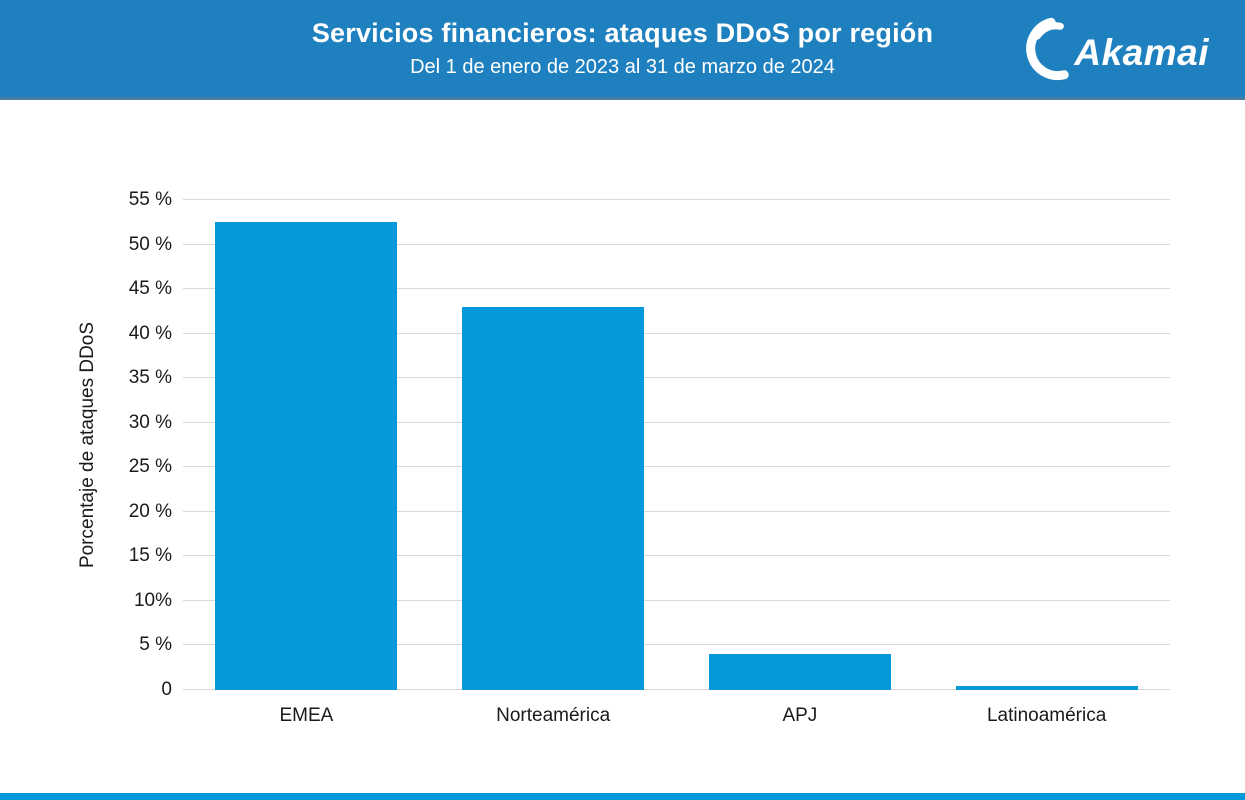 Image resolution: width=1245 pixels, height=800 pixels. What do you see at coordinates (800, 715) in the screenshot?
I see `x-axis-label-APJ: APJ` at bounding box center [800, 715].